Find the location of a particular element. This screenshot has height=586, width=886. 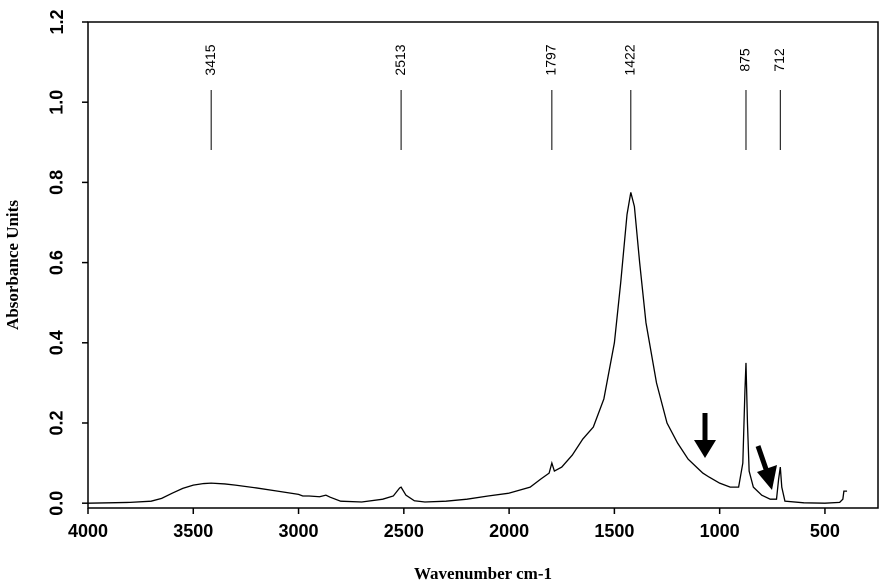

x-tick-label: 2000 is located at coordinates (509, 531).